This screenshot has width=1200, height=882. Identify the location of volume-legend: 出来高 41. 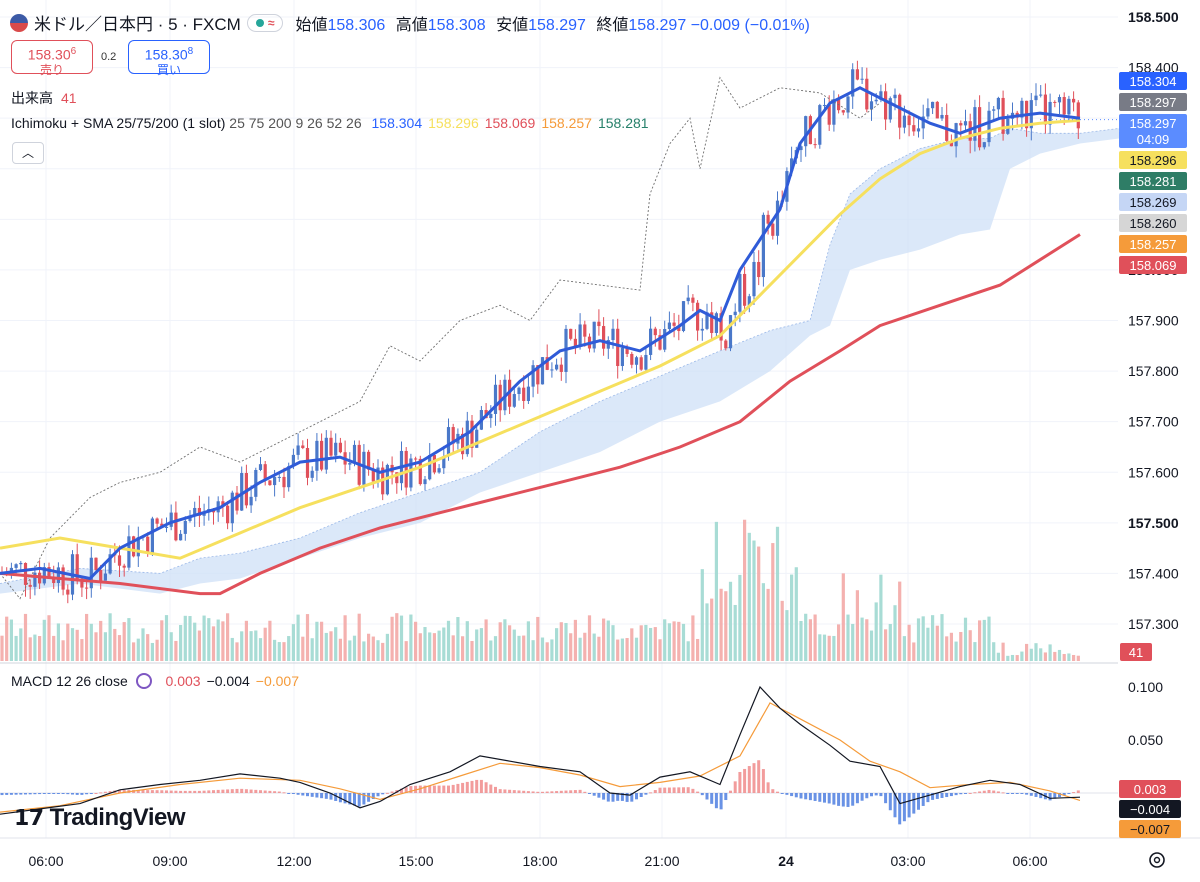
(44, 98).